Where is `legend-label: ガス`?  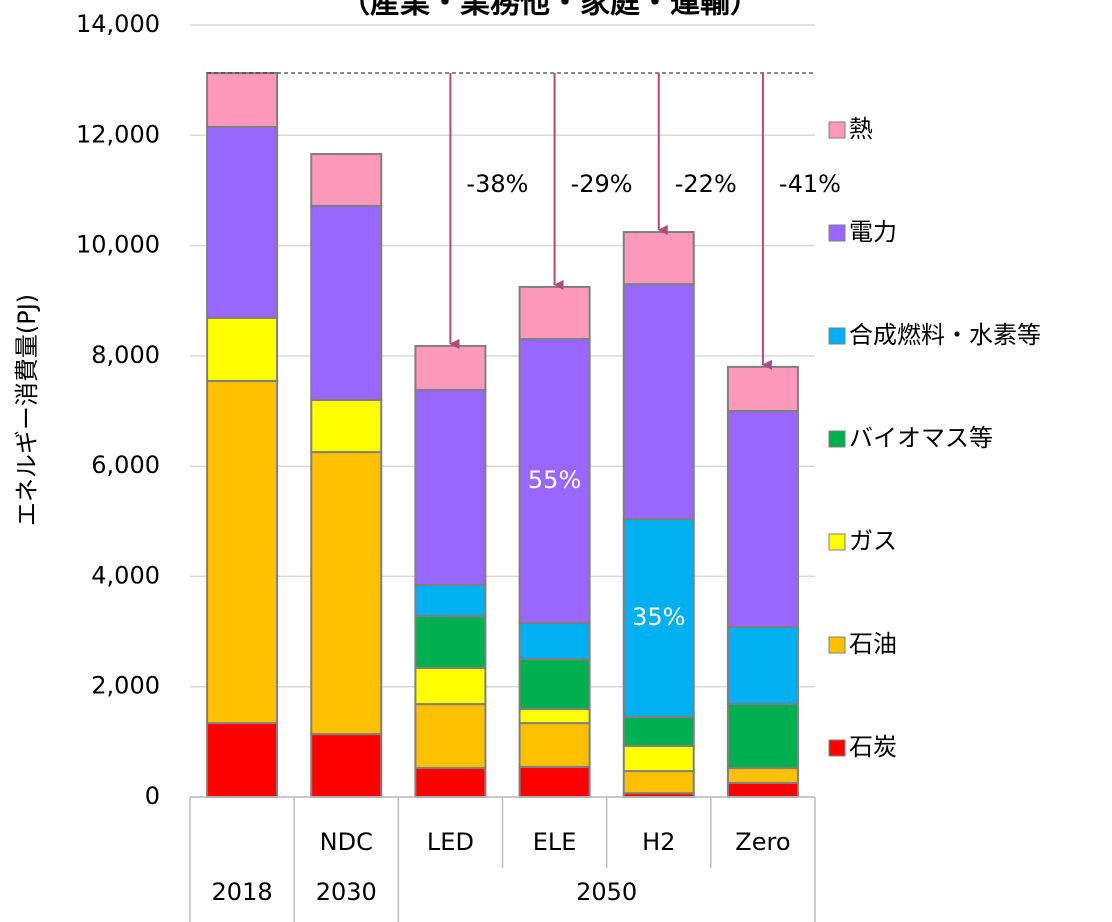 legend-label: ガス is located at coordinates (873, 541).